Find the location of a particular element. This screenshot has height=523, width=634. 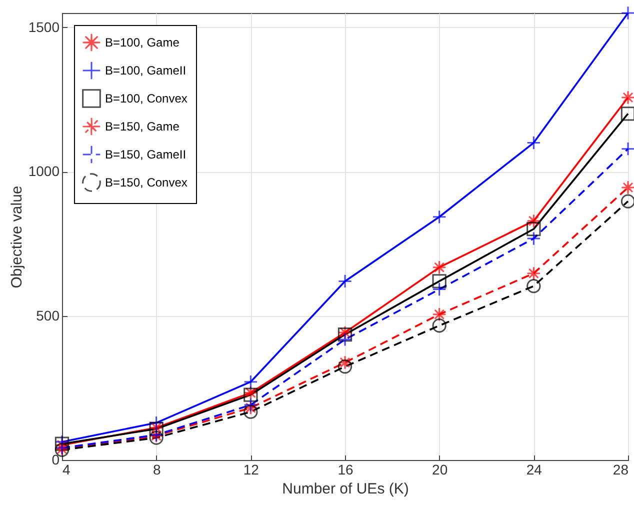

x-axis-title: Number of UEs (K) is located at coordinates (345, 489).